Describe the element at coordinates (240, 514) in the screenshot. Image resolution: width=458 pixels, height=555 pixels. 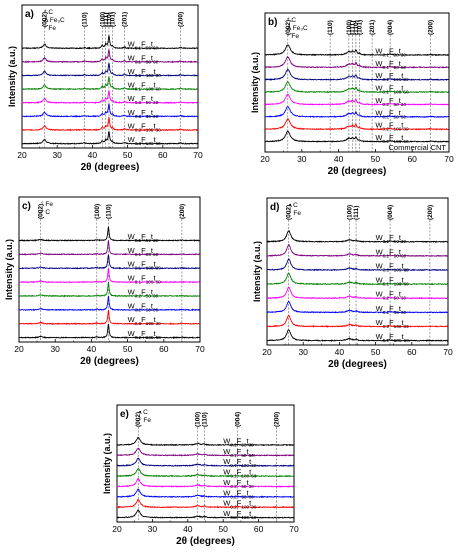
I see `series-label: W0.2F100t60` at that location.